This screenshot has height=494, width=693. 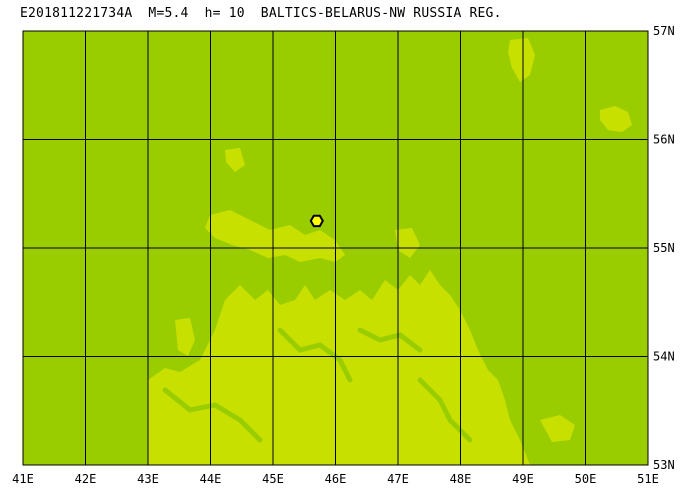 I want to click on upland-mid-patch, so click(x=407, y=243).